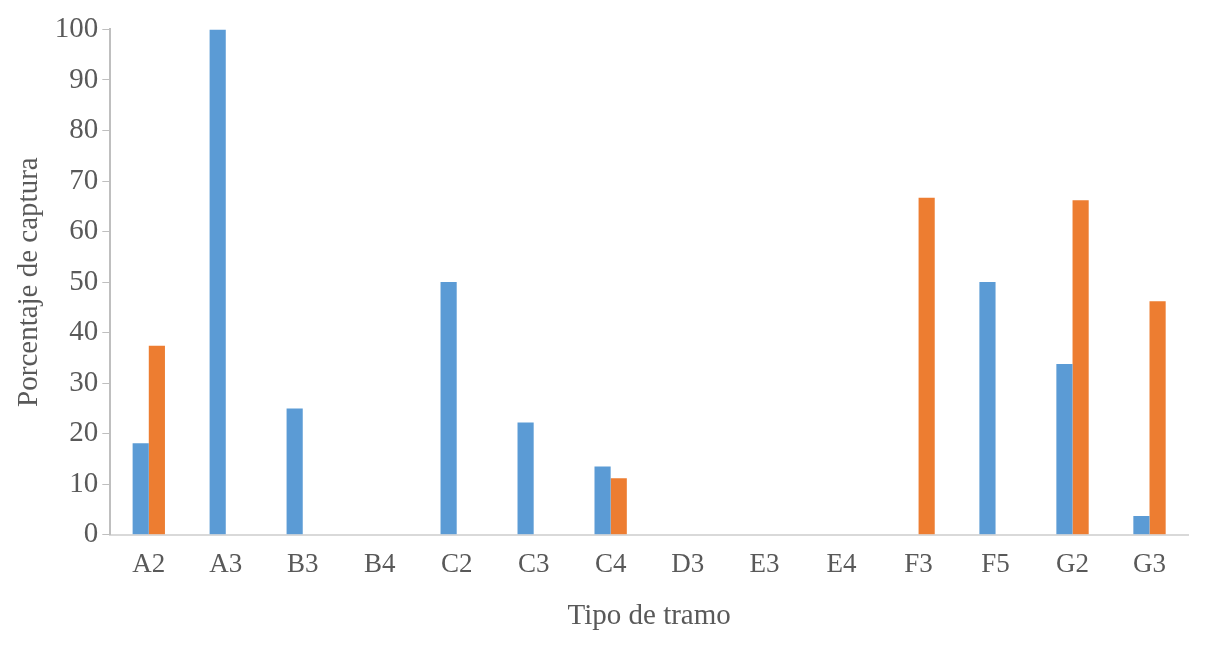 Image resolution: width=1217 pixels, height=647 pixels. I want to click on y-tick-label: 30, so click(84, 380).